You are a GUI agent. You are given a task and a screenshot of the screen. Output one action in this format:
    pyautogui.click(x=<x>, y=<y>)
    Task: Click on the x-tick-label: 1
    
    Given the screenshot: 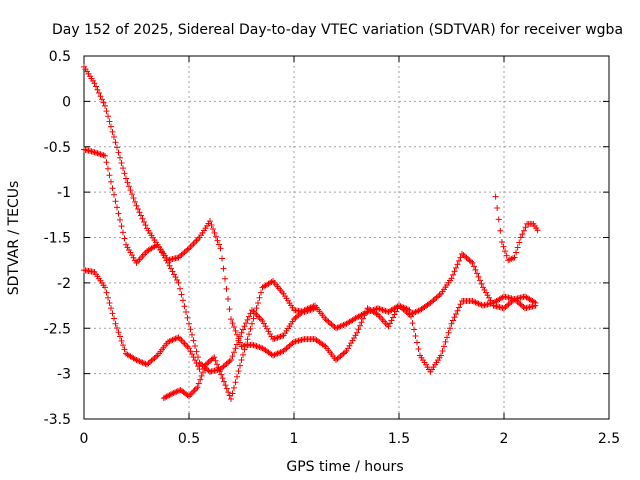 What is the action you would take?
    pyautogui.click(x=294, y=439)
    